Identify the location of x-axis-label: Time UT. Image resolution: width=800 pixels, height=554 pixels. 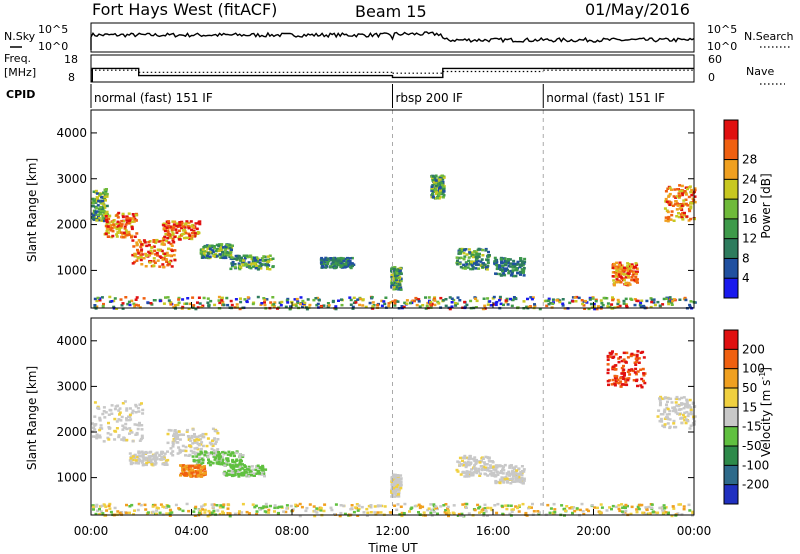
(392, 547).